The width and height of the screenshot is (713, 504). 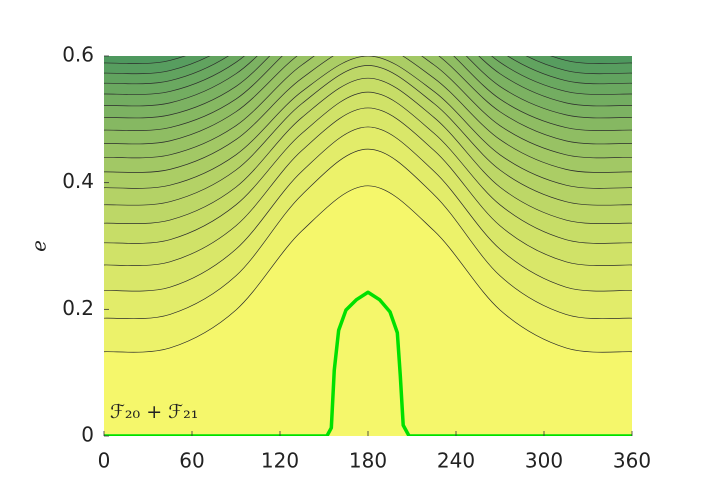 I want to click on x-tick-label: 360, so click(x=632, y=461).